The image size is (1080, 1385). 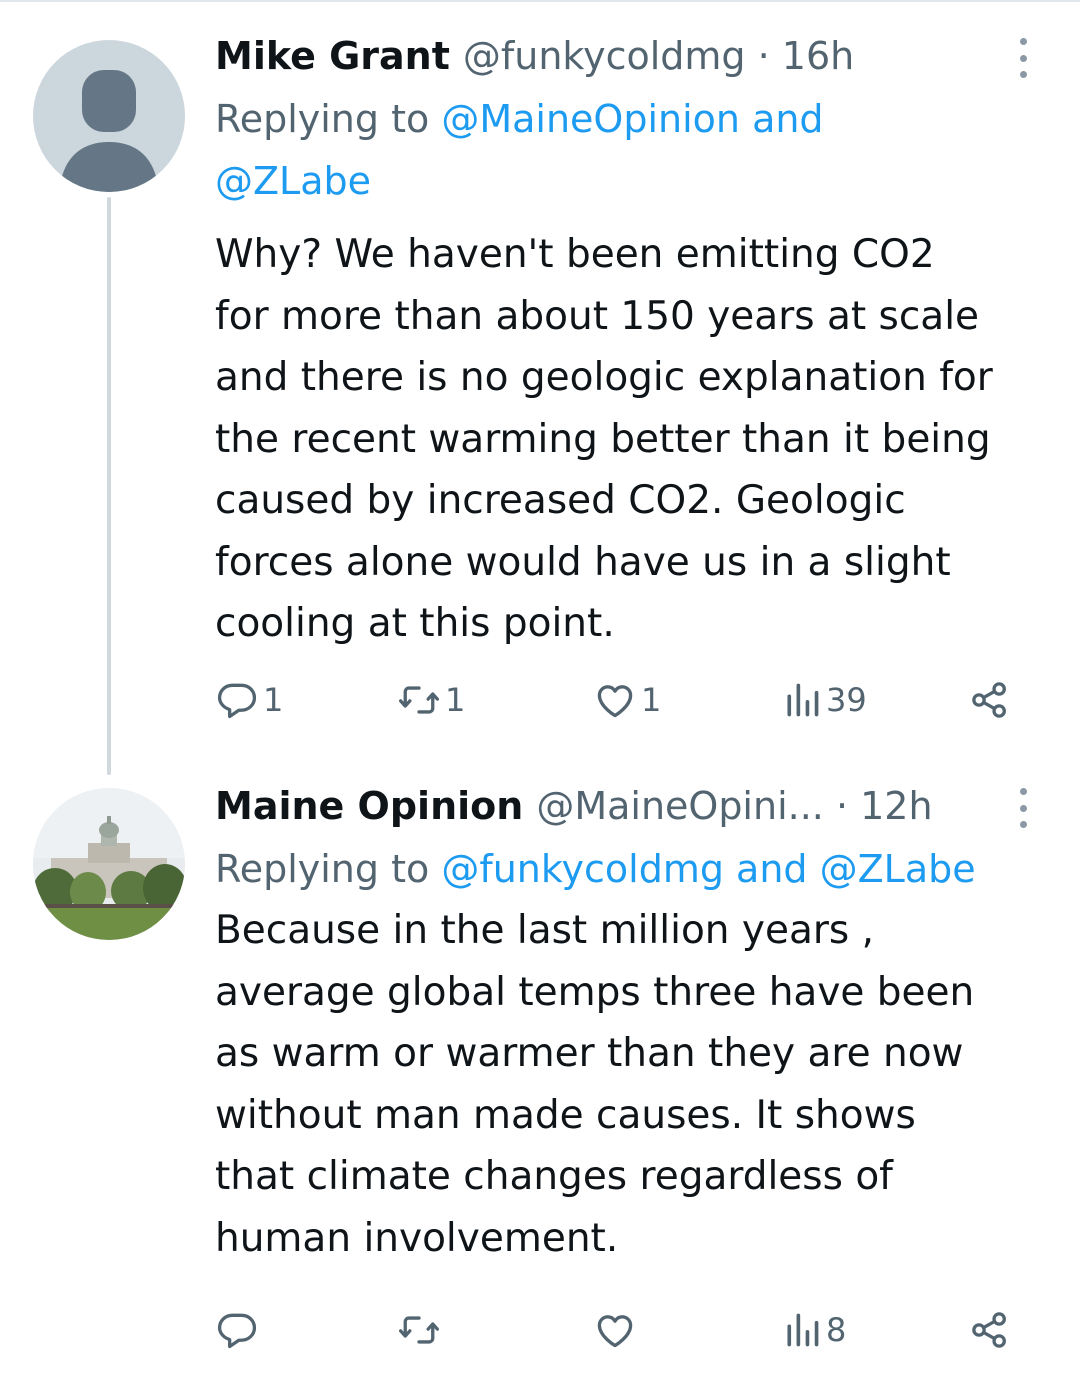 I want to click on handle-and-time: @funkycoldmg · 16h, so click(x=658, y=56).